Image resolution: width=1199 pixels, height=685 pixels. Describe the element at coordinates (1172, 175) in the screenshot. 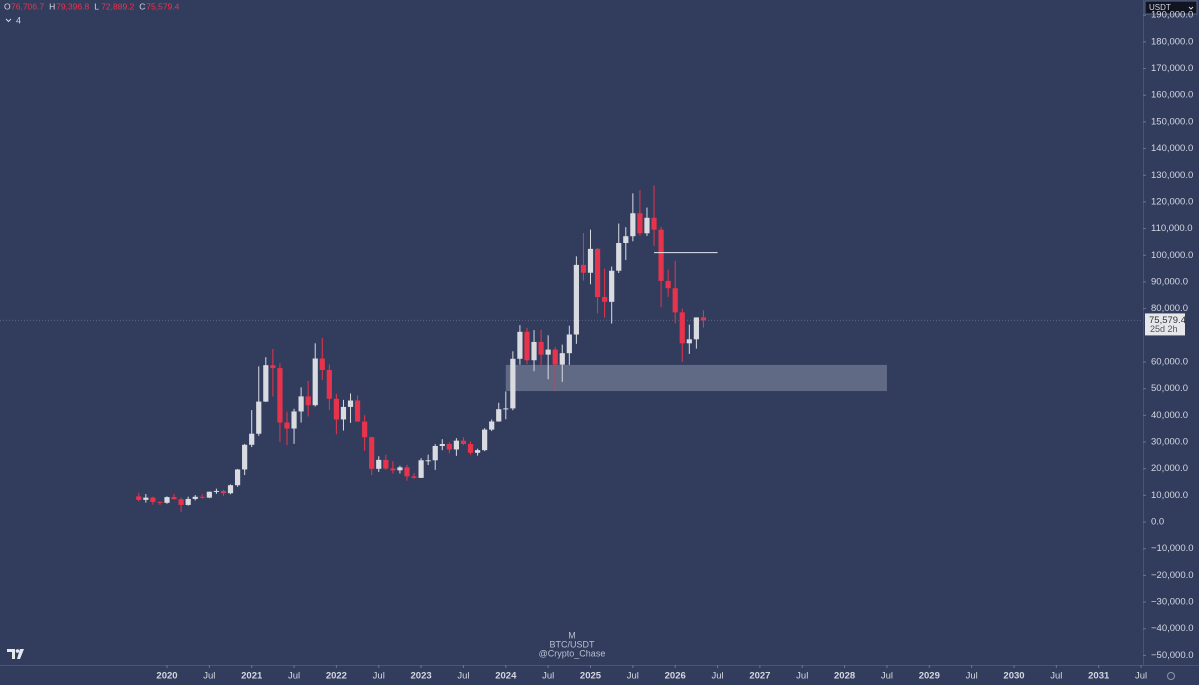

I see `y-tick-label: 130,000.0` at that location.